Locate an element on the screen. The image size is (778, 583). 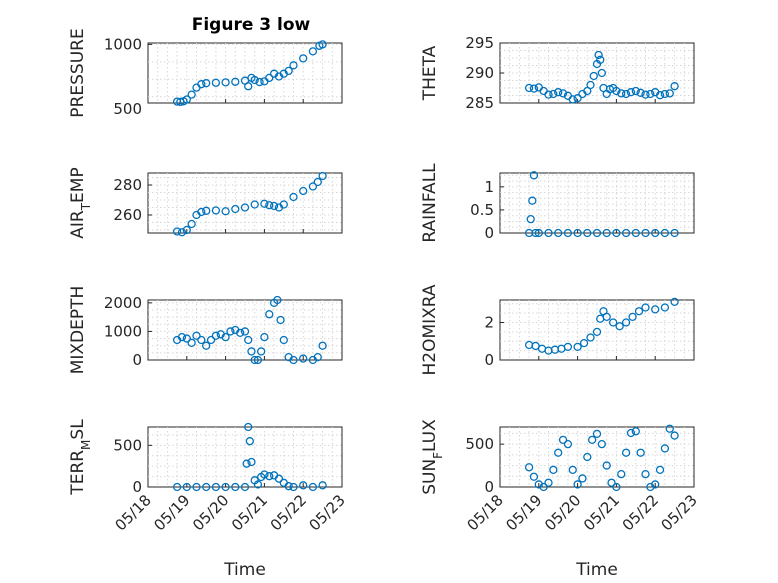
figure-title: Figure 3 low is located at coordinates (251, 25).